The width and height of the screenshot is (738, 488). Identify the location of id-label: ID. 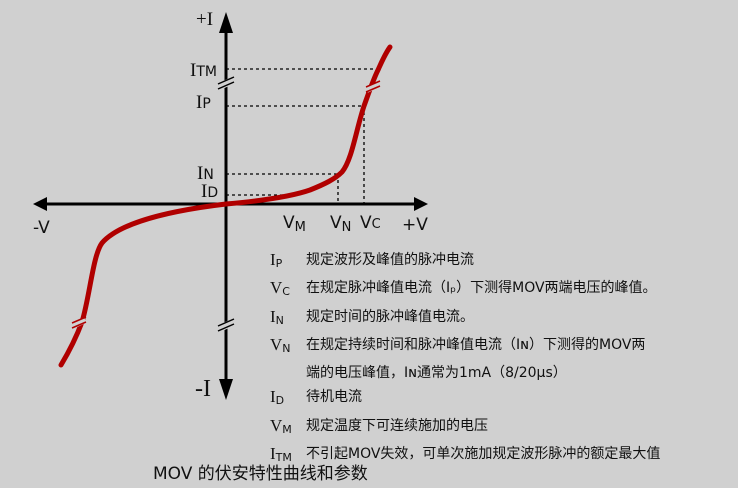
(209, 191).